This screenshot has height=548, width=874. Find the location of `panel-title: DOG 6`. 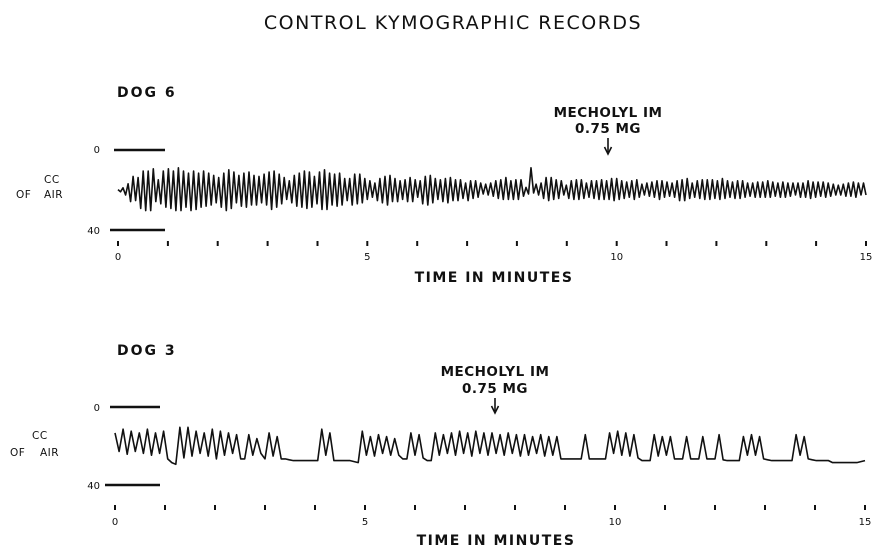

panel-title: DOG 6 is located at coordinates (147, 93).